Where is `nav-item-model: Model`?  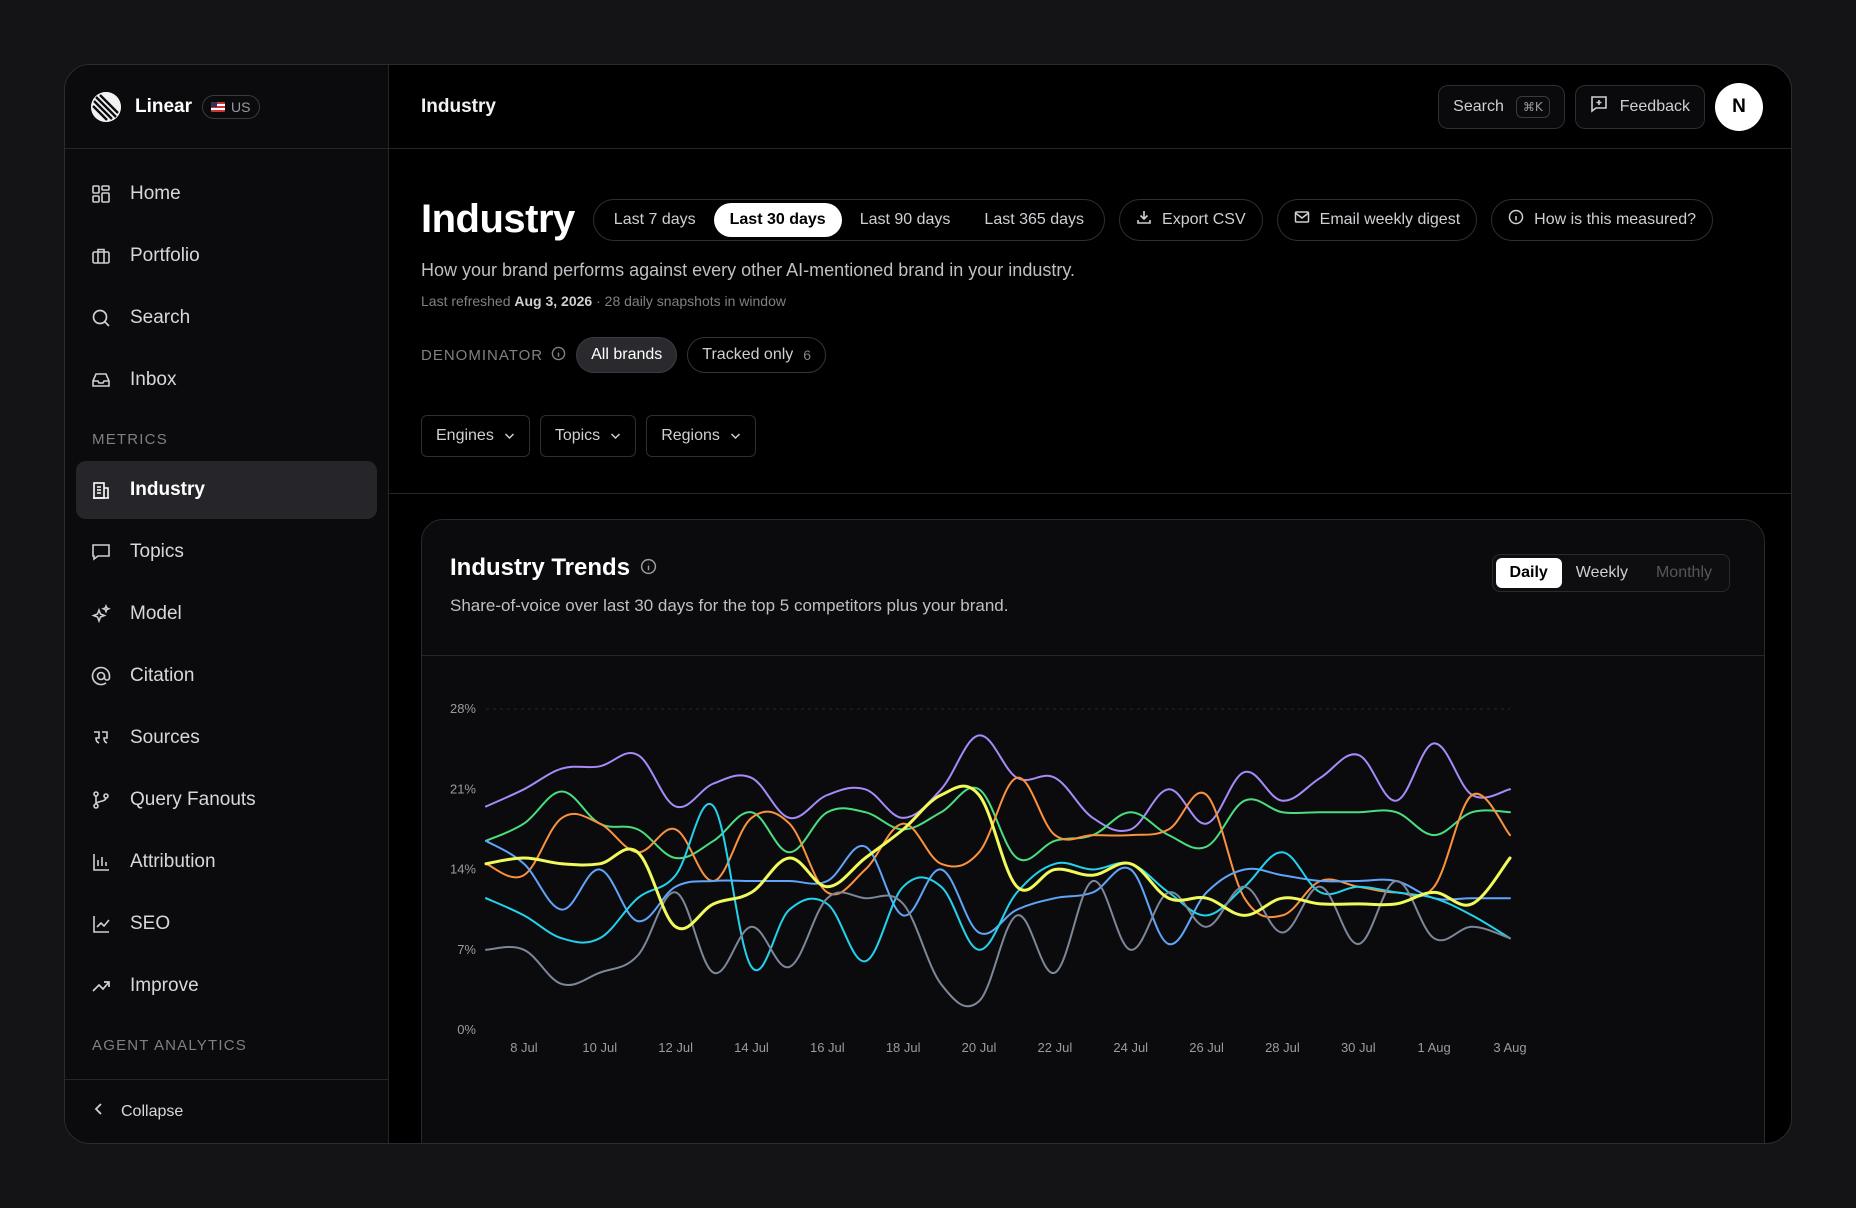 nav-item-model: Model is located at coordinates (226, 614).